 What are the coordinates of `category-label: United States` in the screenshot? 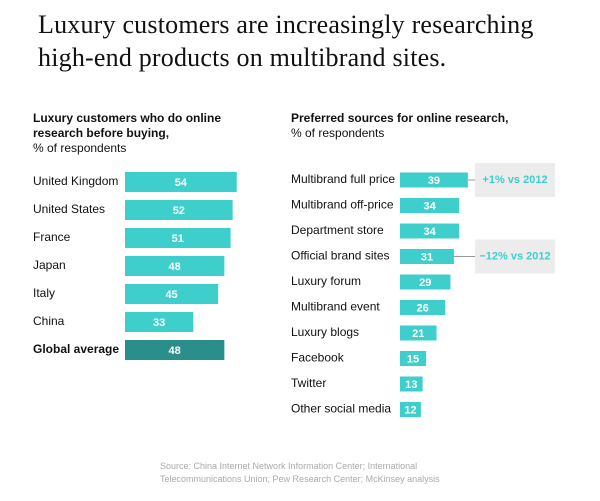 It's located at (69, 209).